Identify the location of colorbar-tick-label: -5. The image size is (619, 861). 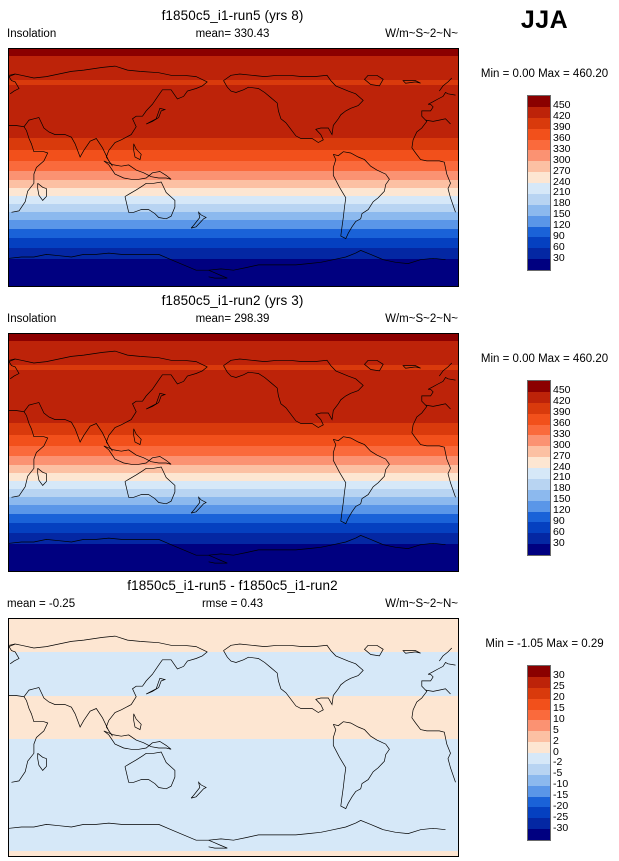
(558, 773).